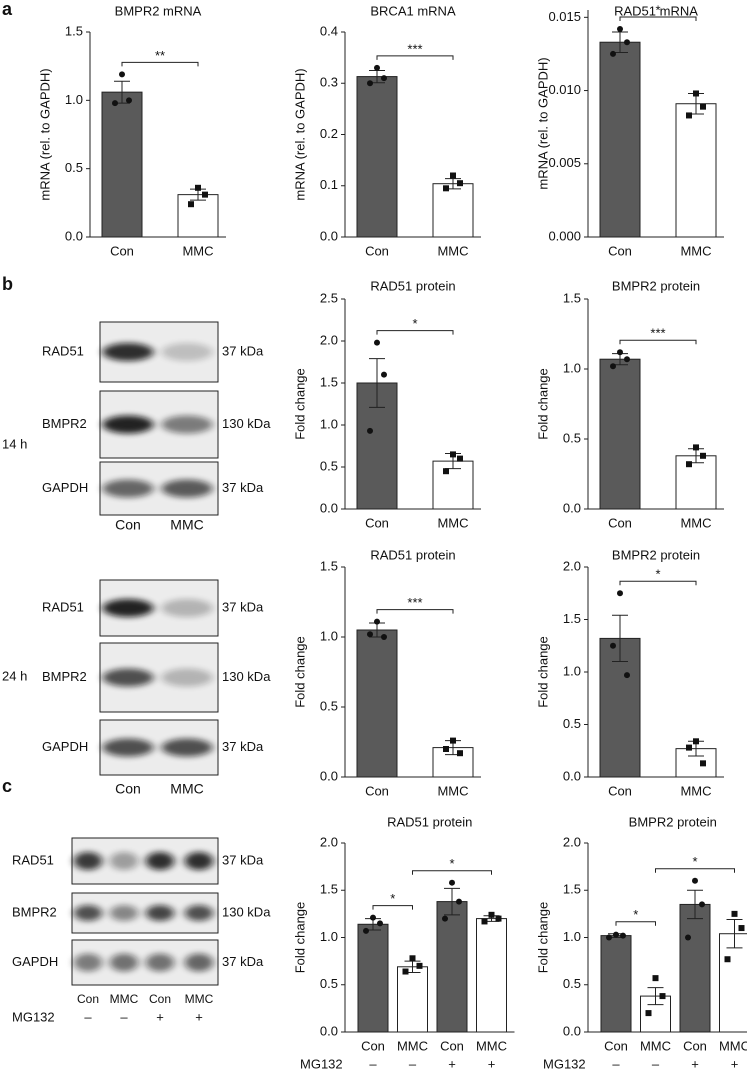 The width and height of the screenshot is (747, 1075). I want to click on significance-label: ***, so click(414, 602).